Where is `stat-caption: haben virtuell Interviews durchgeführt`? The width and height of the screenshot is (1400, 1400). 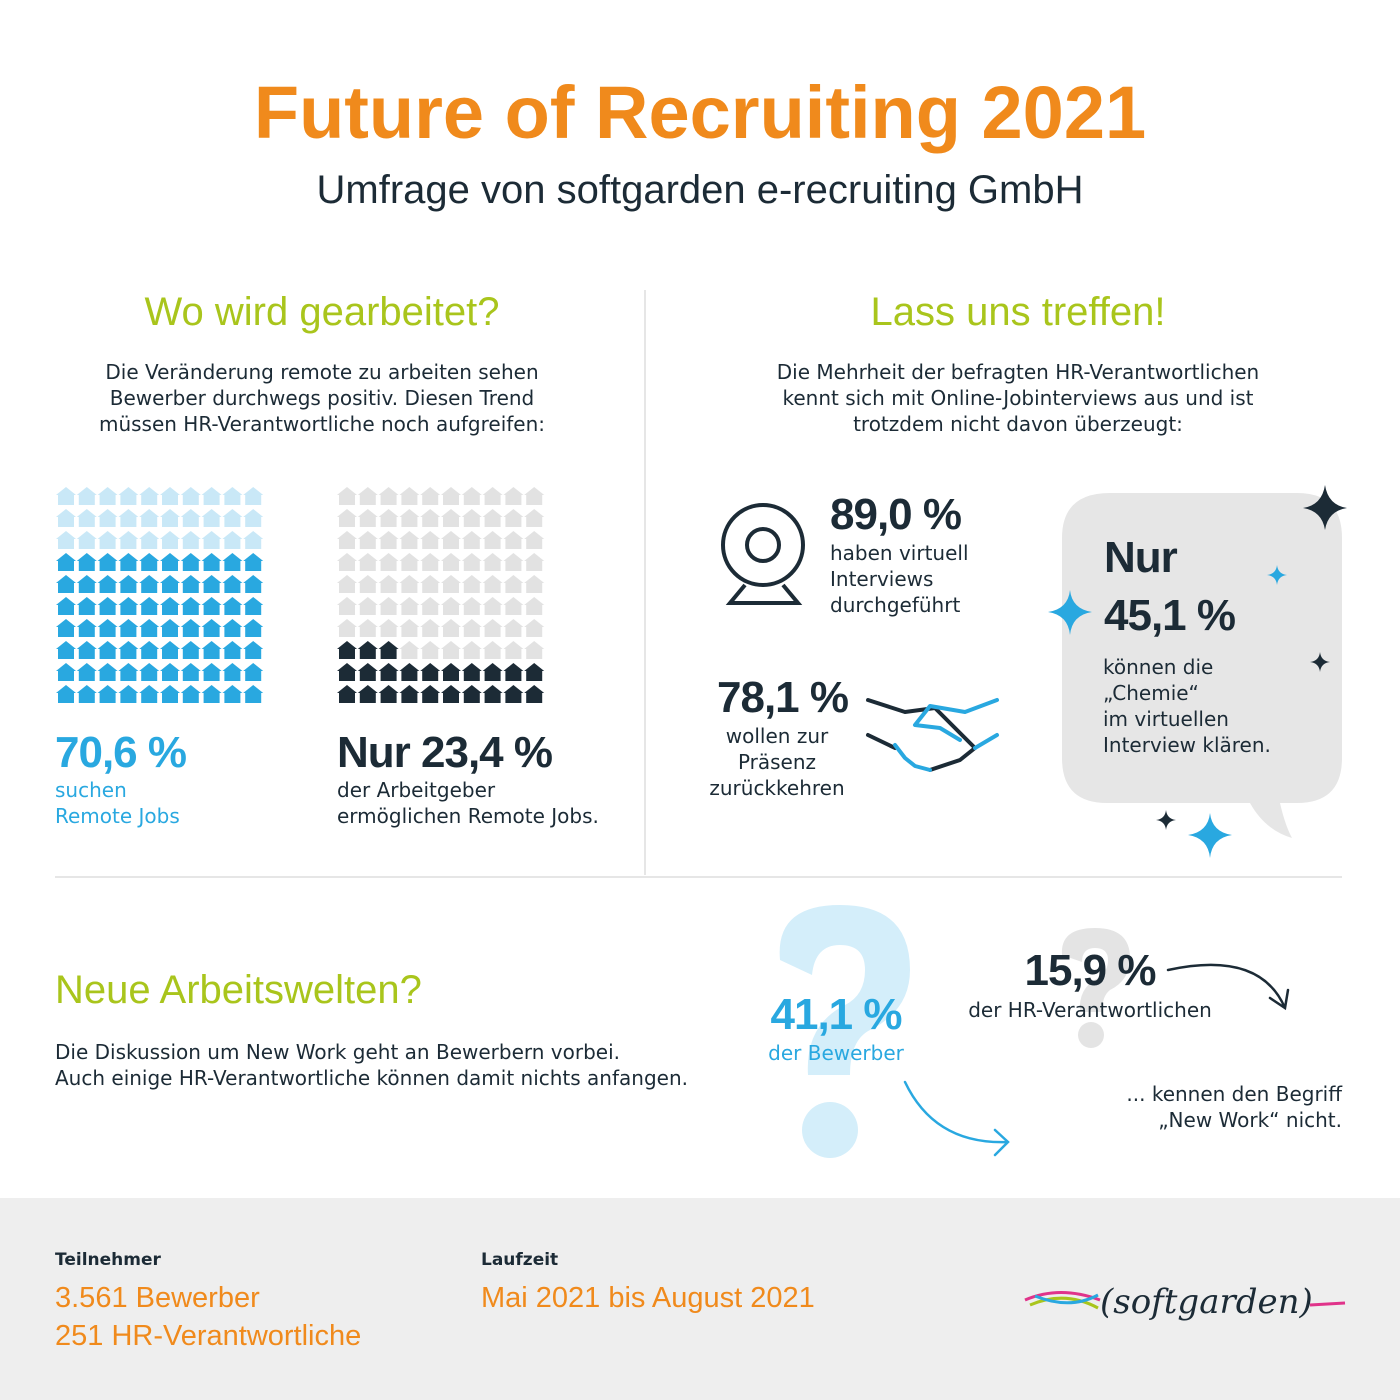
stat-caption: haben virtuell Interviews durchgeführt is located at coordinates (899, 579).